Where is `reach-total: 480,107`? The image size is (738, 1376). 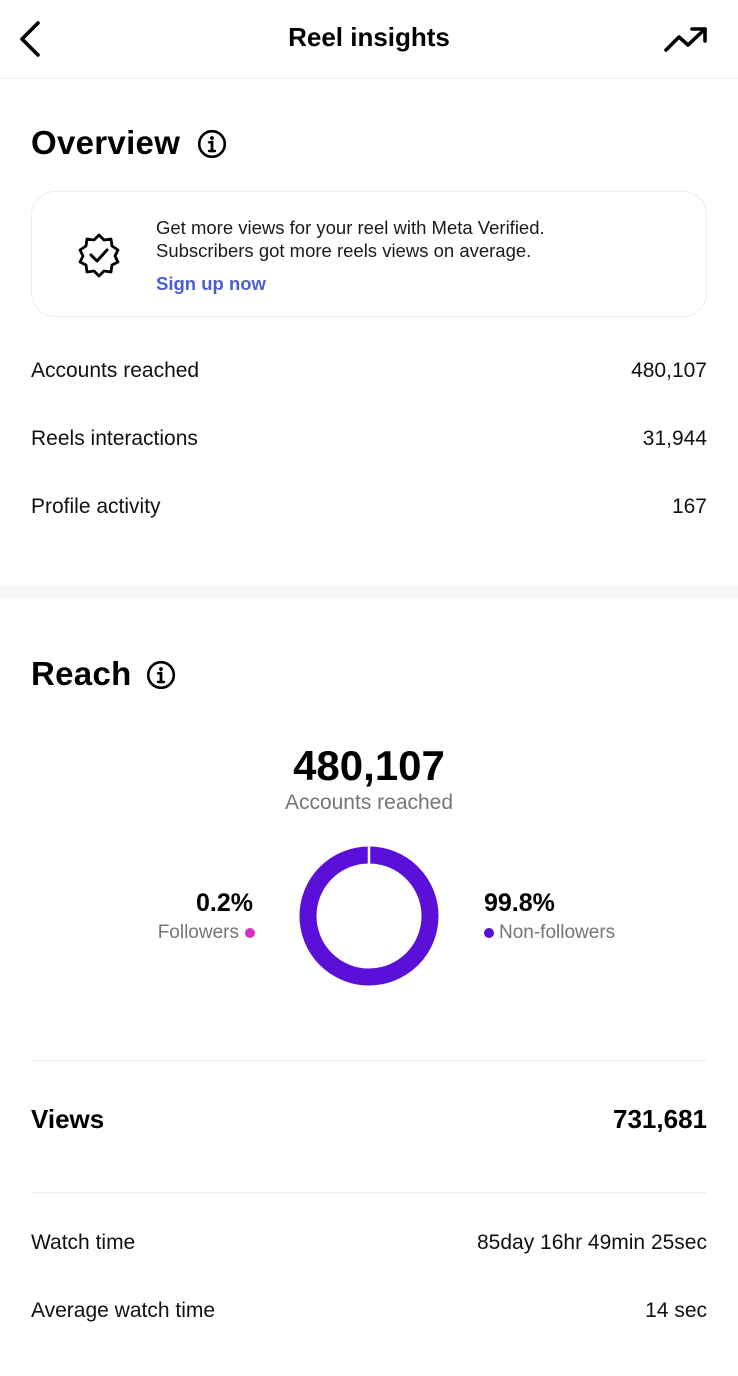 reach-total: 480,107 is located at coordinates (369, 765).